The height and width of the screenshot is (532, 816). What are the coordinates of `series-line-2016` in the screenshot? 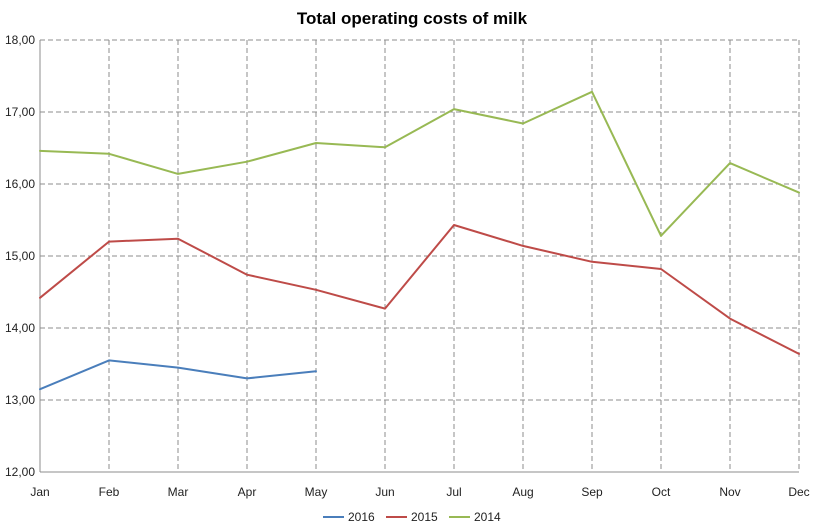 It's located at (178, 375).